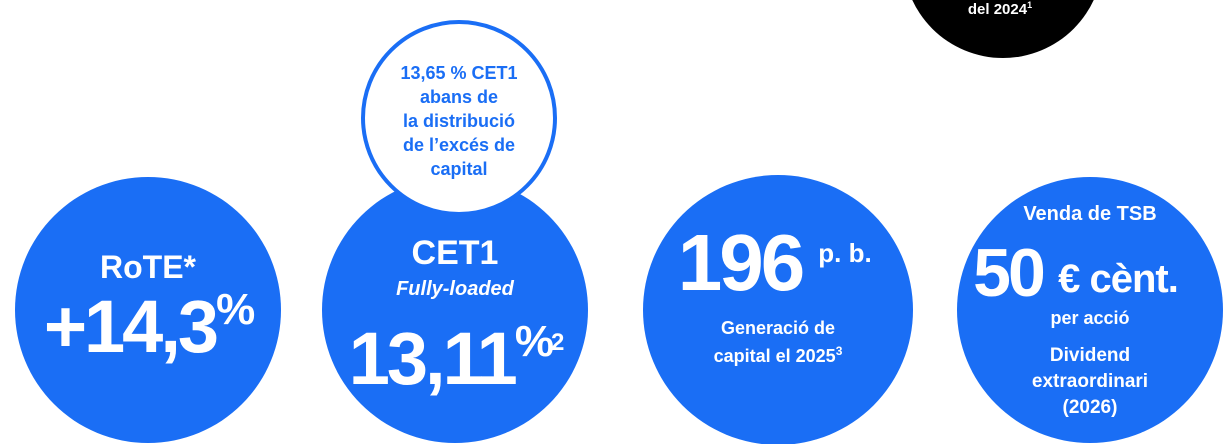 The height and width of the screenshot is (444, 1223). I want to click on footer-line: extraordinari, so click(1090, 381).